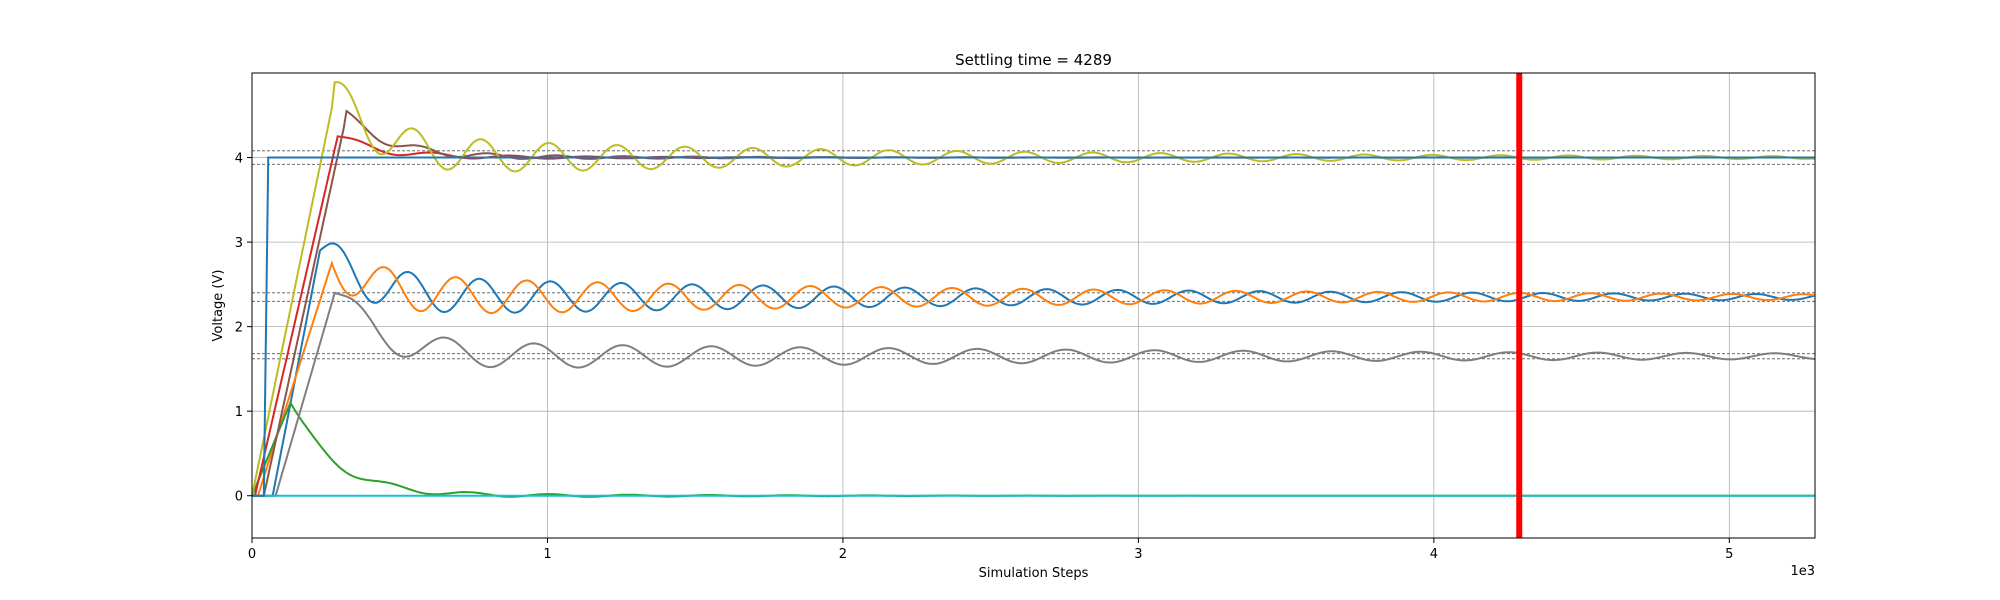  Describe the element at coordinates (1729, 554) in the screenshot. I see `x-tick-label-5: 5` at that location.